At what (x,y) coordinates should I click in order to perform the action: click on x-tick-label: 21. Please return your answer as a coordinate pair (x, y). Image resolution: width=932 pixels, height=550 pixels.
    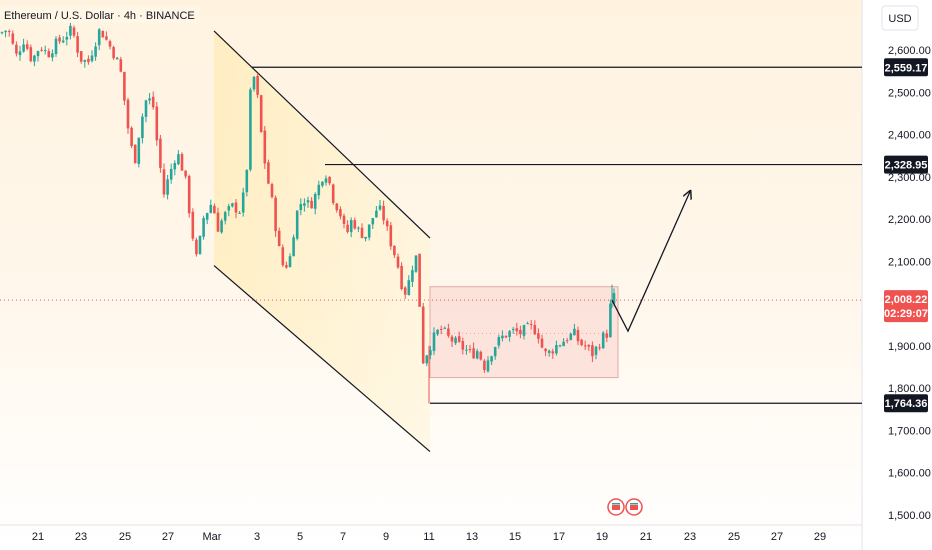
    Looking at the image, I should click on (646, 537).